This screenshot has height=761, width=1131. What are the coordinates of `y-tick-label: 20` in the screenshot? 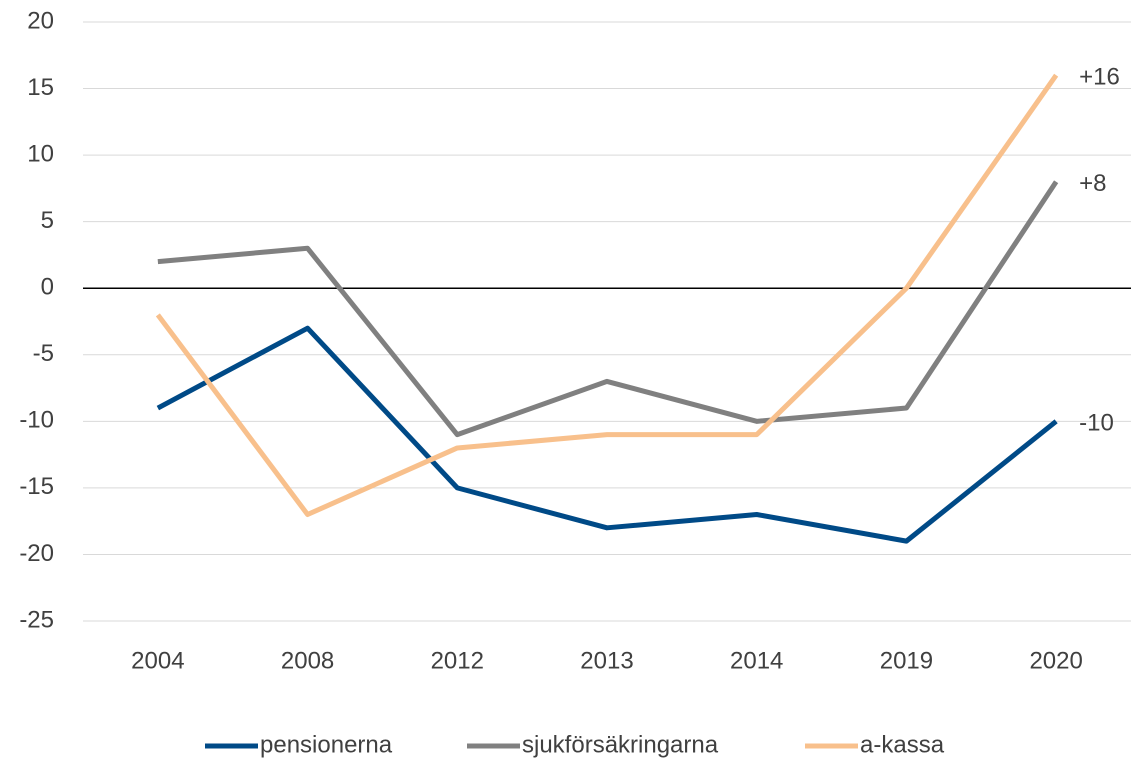 It's located at (40, 20).